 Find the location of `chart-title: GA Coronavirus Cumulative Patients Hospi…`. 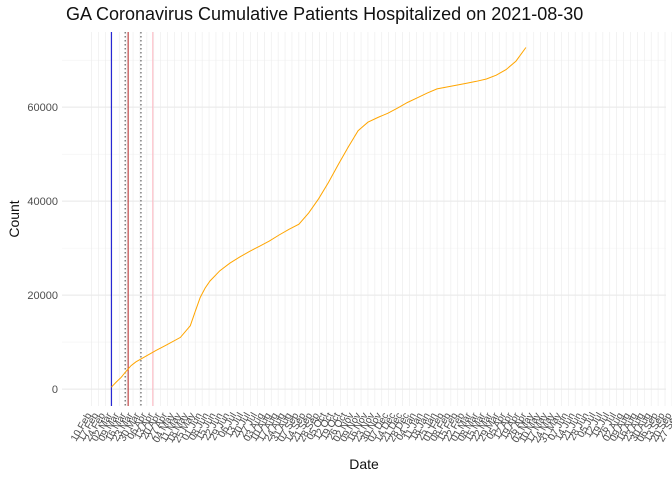

chart-title: GA Coronavirus Cumulative Patients Hospi… is located at coordinates (325, 14).